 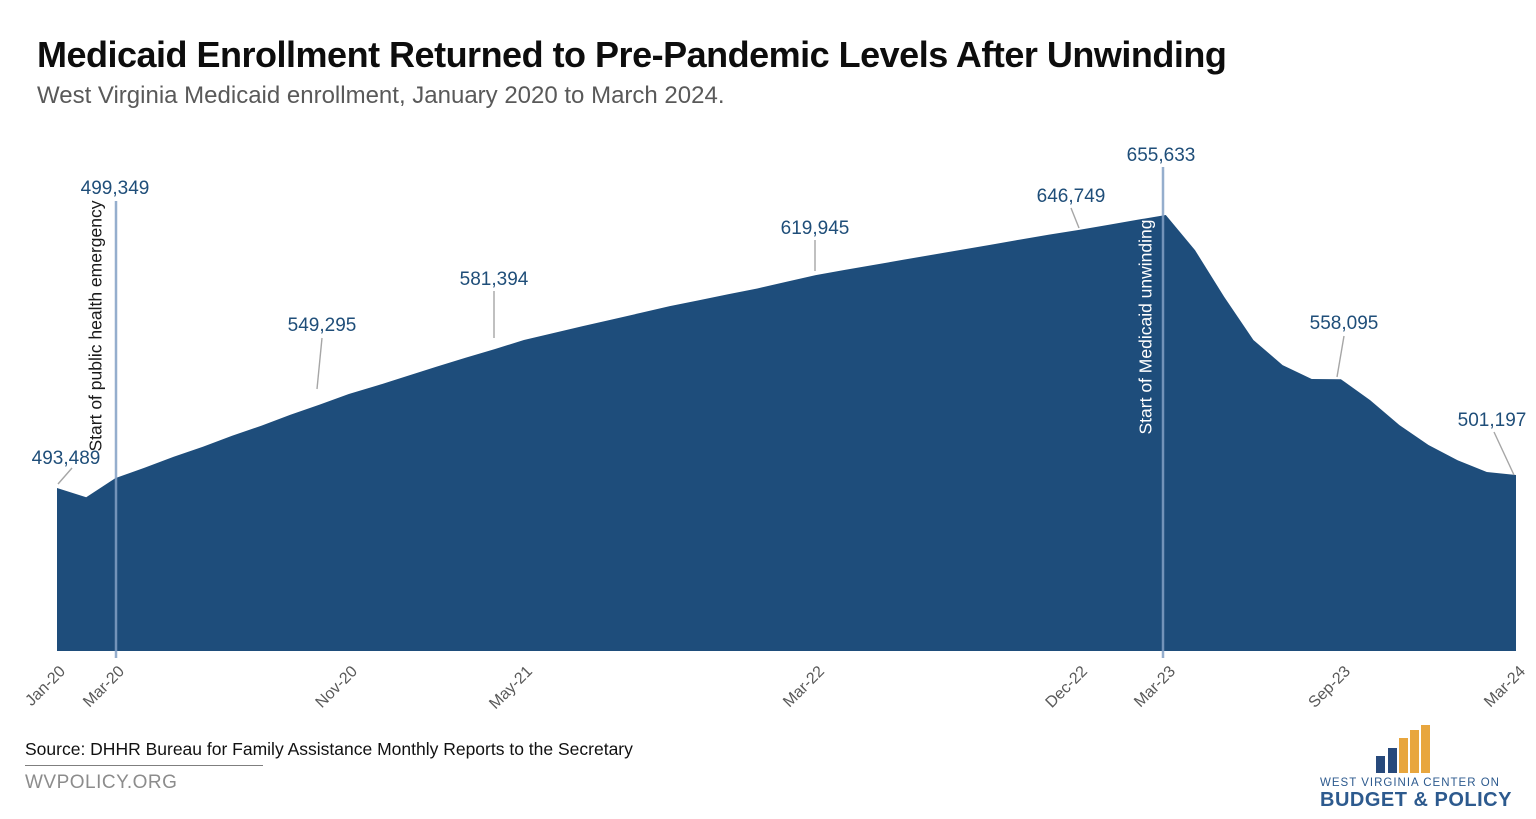 I want to click on data-label-sep-23: 558,095, so click(x=1344, y=323).